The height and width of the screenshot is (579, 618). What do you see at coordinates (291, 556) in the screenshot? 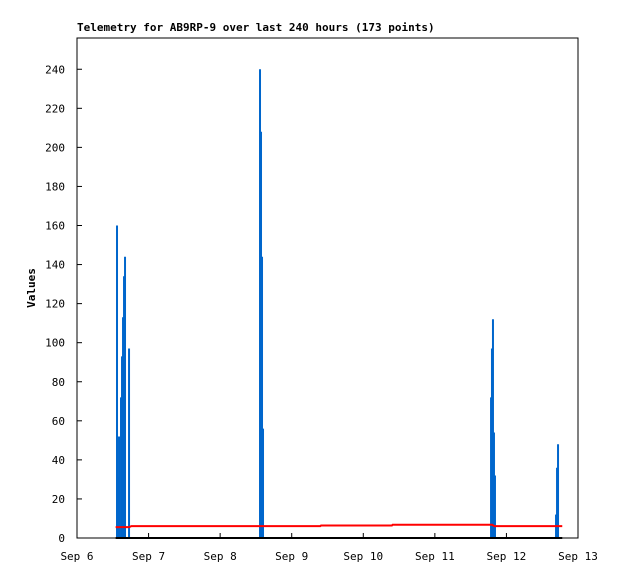
I see `x-tick-label: Sep 9` at bounding box center [291, 556].